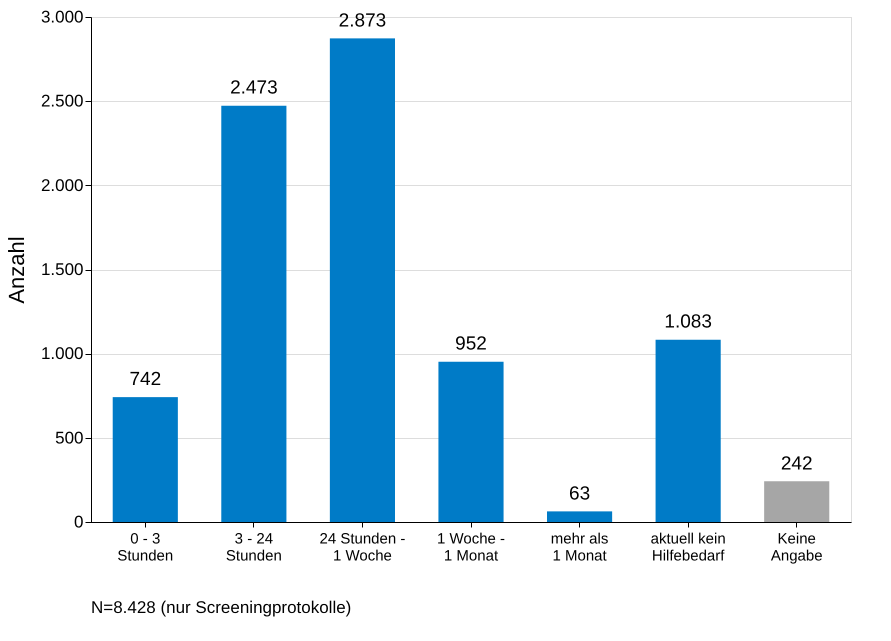  What do you see at coordinates (471, 547) in the screenshot?
I see `x-tick-label: 1 Woche - 1 Monat` at bounding box center [471, 547].